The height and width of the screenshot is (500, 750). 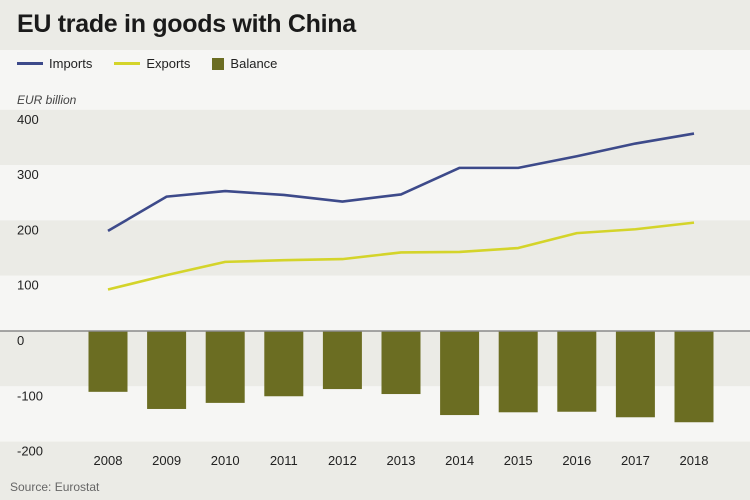 What do you see at coordinates (127, 63) in the screenshot?
I see `legend-swatch-exports` at bounding box center [127, 63].